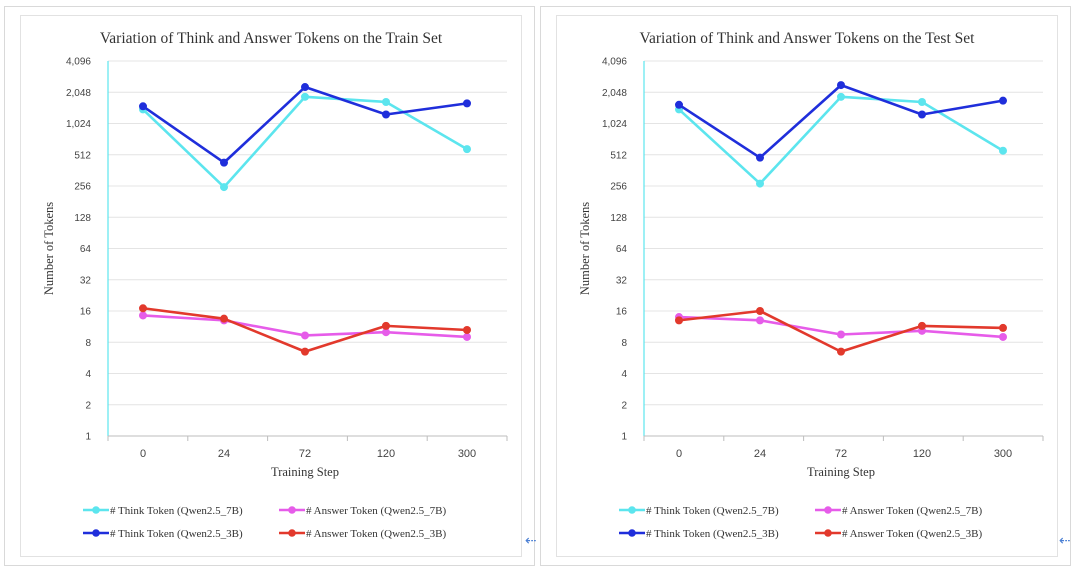 The width and height of the screenshot is (1080, 574). What do you see at coordinates (305, 329) in the screenshot?
I see `series-line` at bounding box center [305, 329].